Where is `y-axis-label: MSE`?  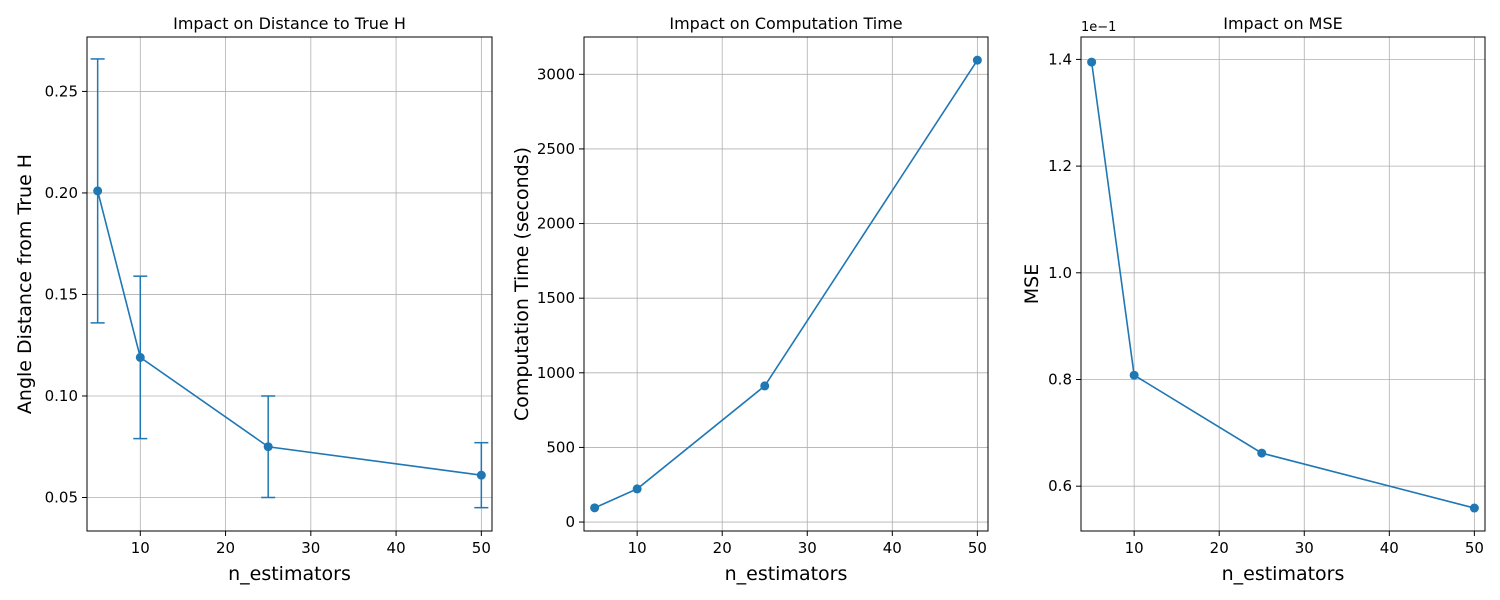 y-axis-label: MSE is located at coordinates (1032, 284).